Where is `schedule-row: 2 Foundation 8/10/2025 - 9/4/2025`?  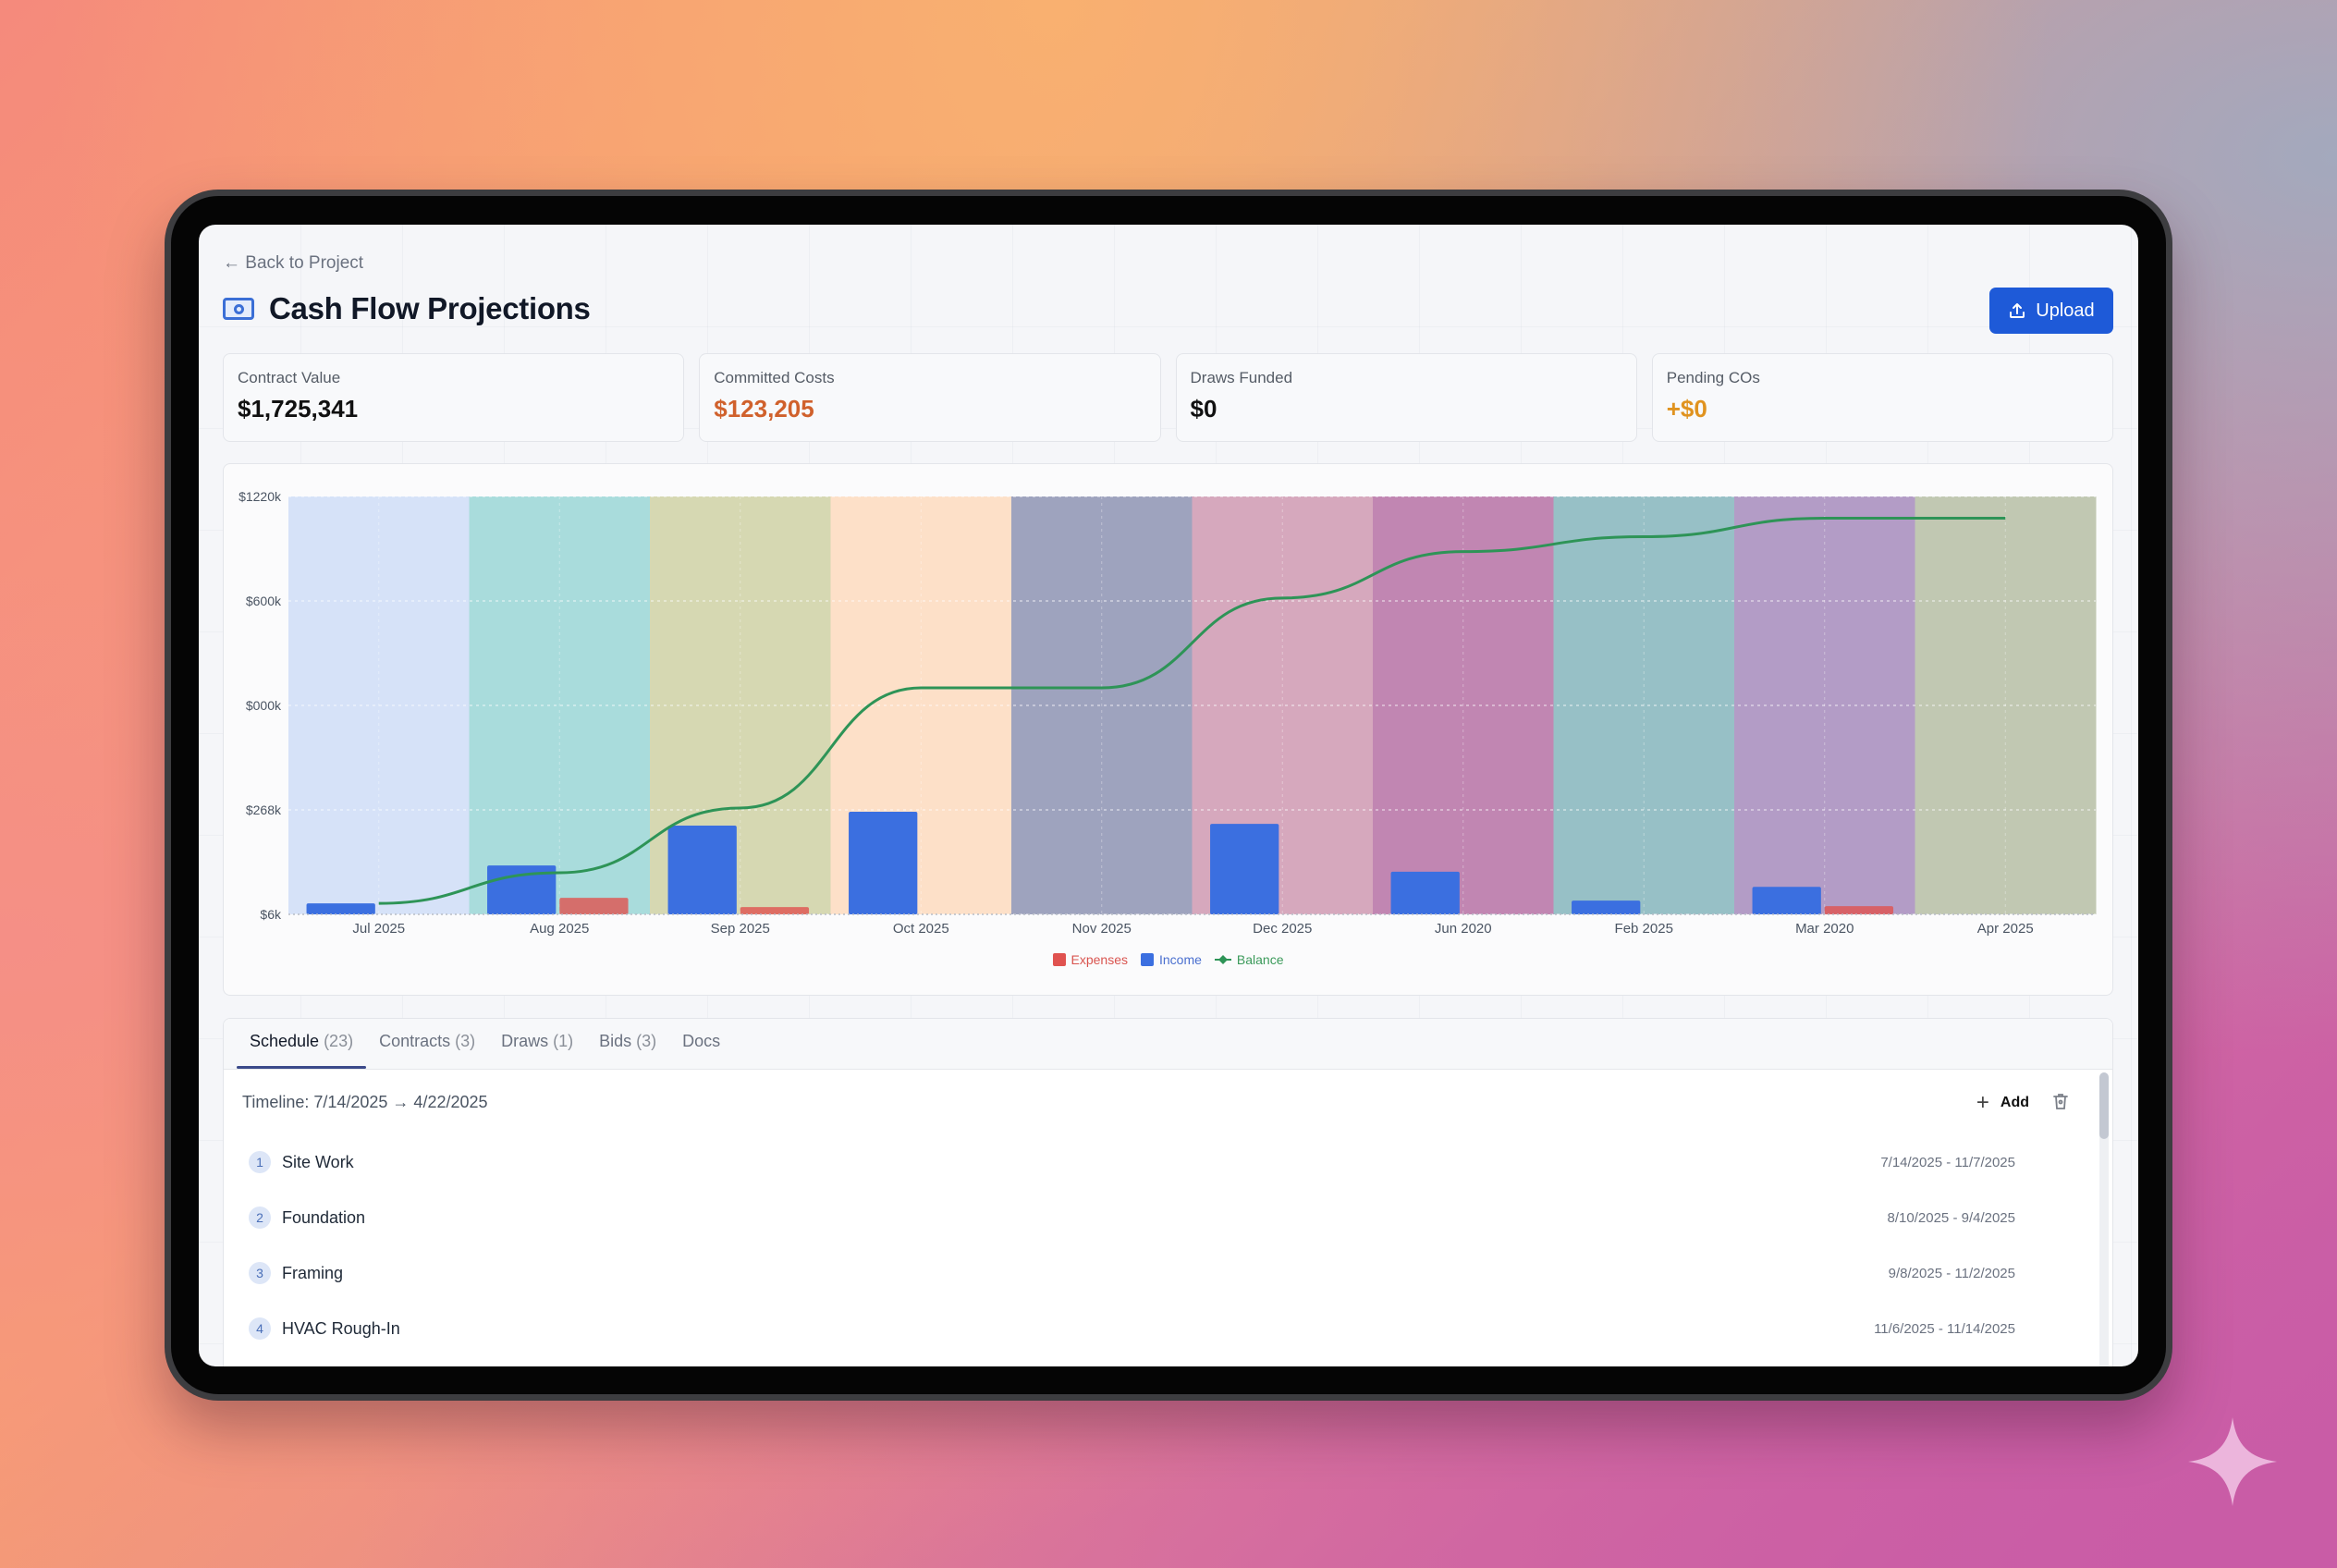
schedule-row: 2 Foundation 8/10/2025 - 9/4/2025 is located at coordinates (1168, 1218).